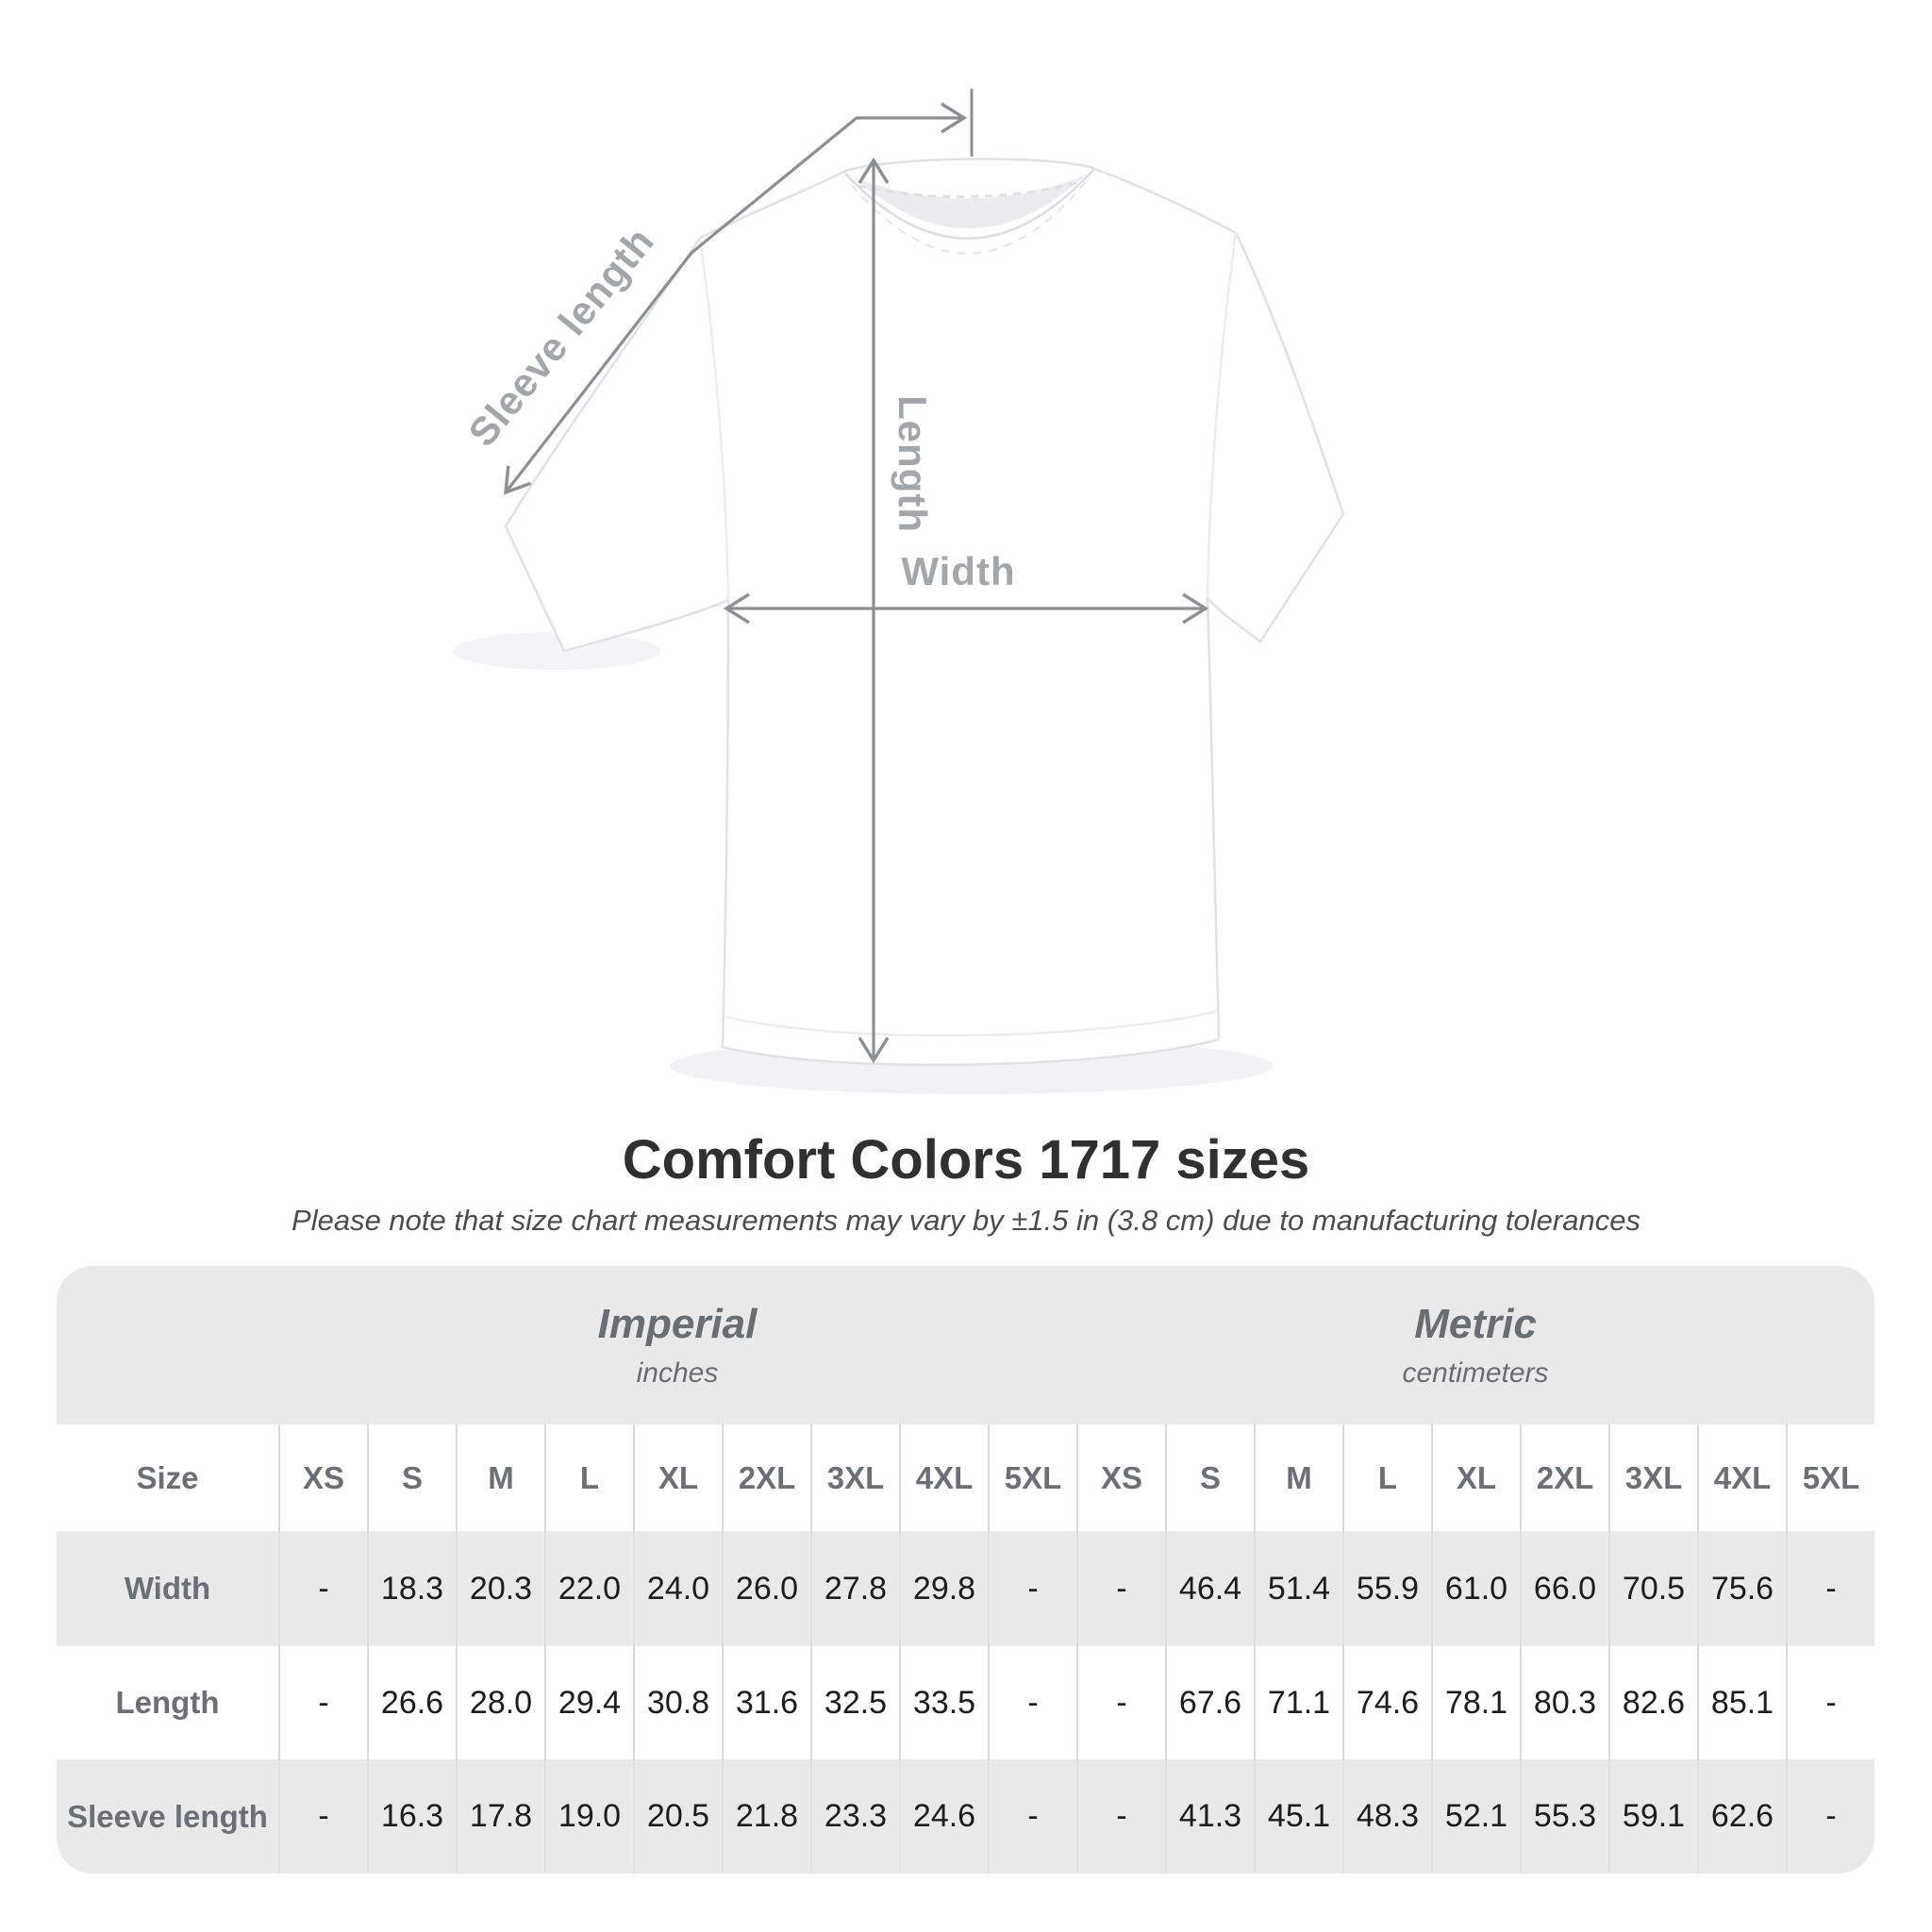 The height and width of the screenshot is (1932, 1932). Describe the element at coordinates (556, 651) in the screenshot. I see `sleeve-shadow` at that location.